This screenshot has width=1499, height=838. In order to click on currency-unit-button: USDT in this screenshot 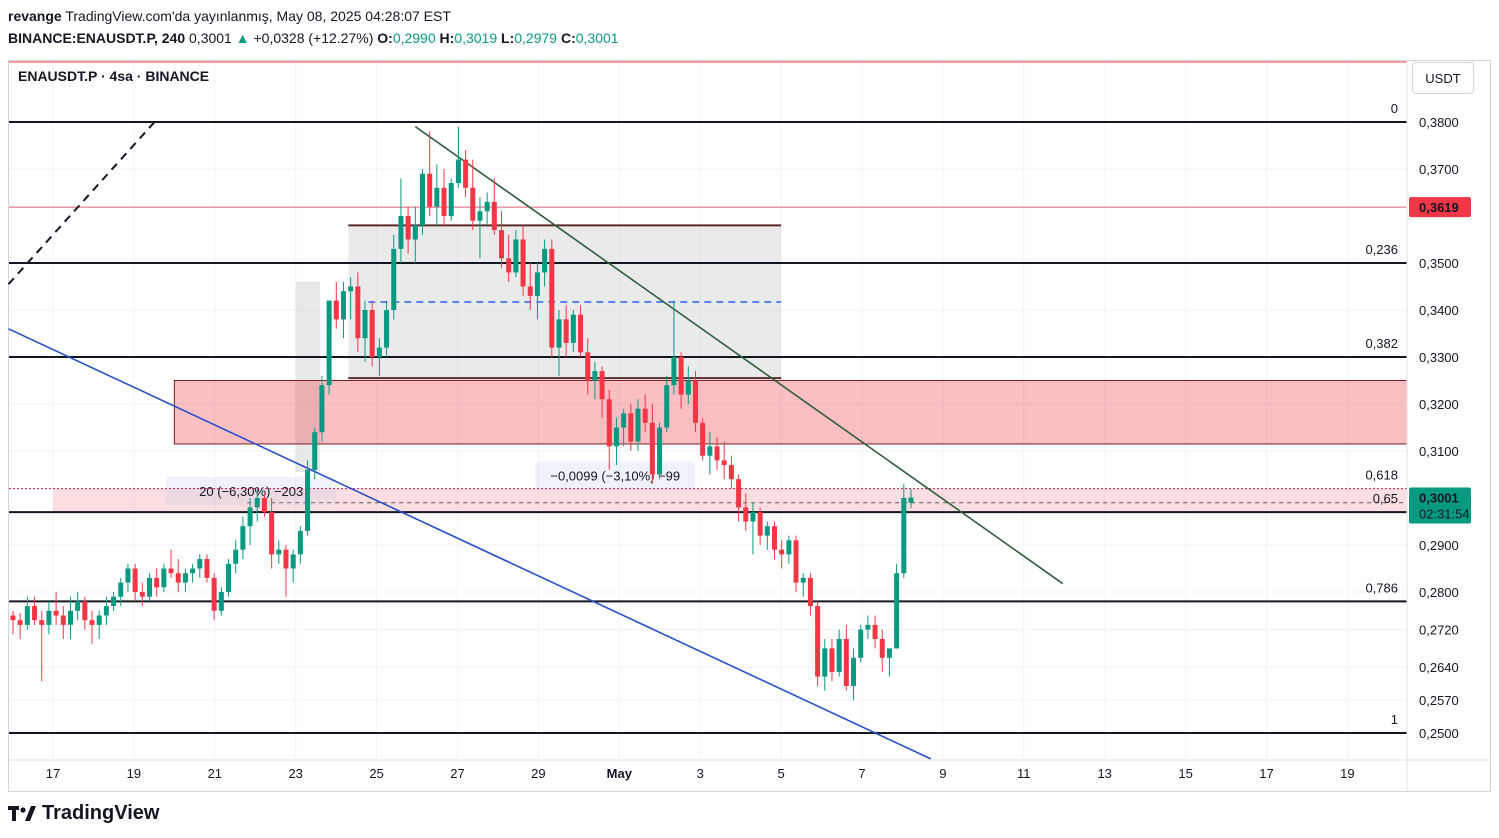, I will do `click(1443, 78)`.